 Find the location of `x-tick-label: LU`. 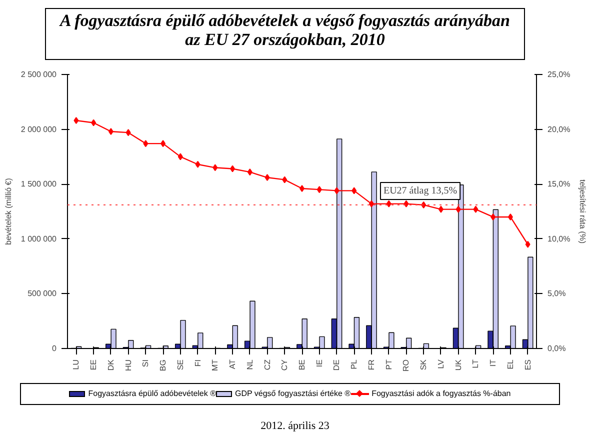

x-tick-label: LU is located at coordinates (76, 364).